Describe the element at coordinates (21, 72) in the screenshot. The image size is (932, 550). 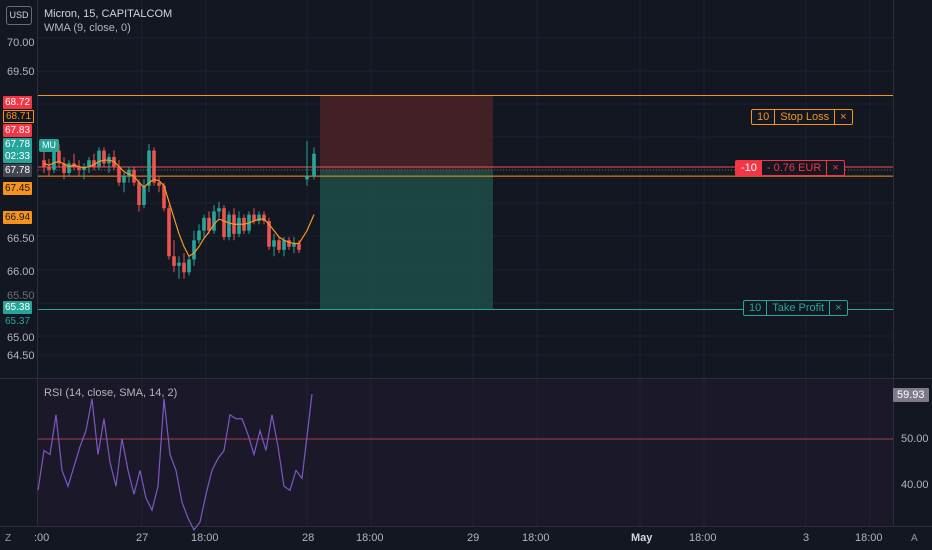
I see `price-tick: 69.50` at that location.